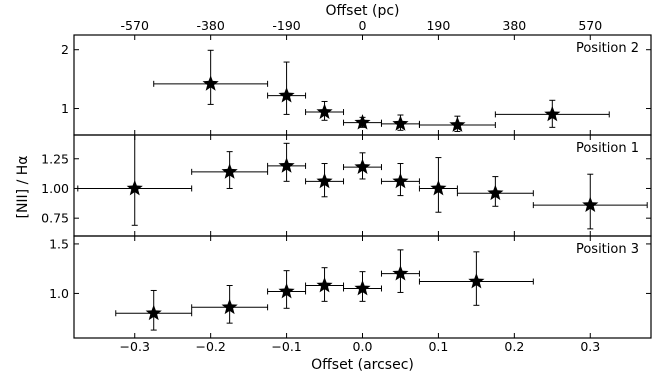 Image resolution: width=662 pixels, height=374 pixels. I want to click on panel-label: Position 2, so click(607, 48).